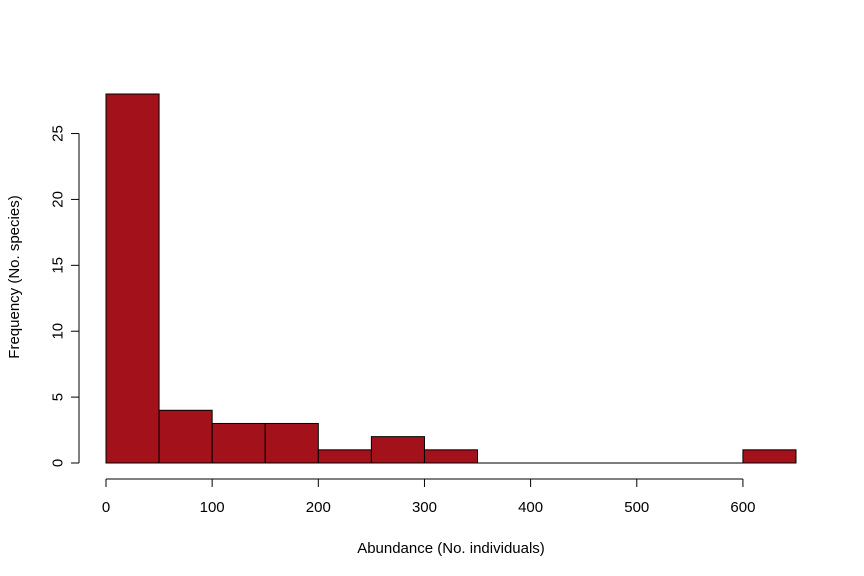  I want to click on y-tick-label: 0, so click(57, 463).